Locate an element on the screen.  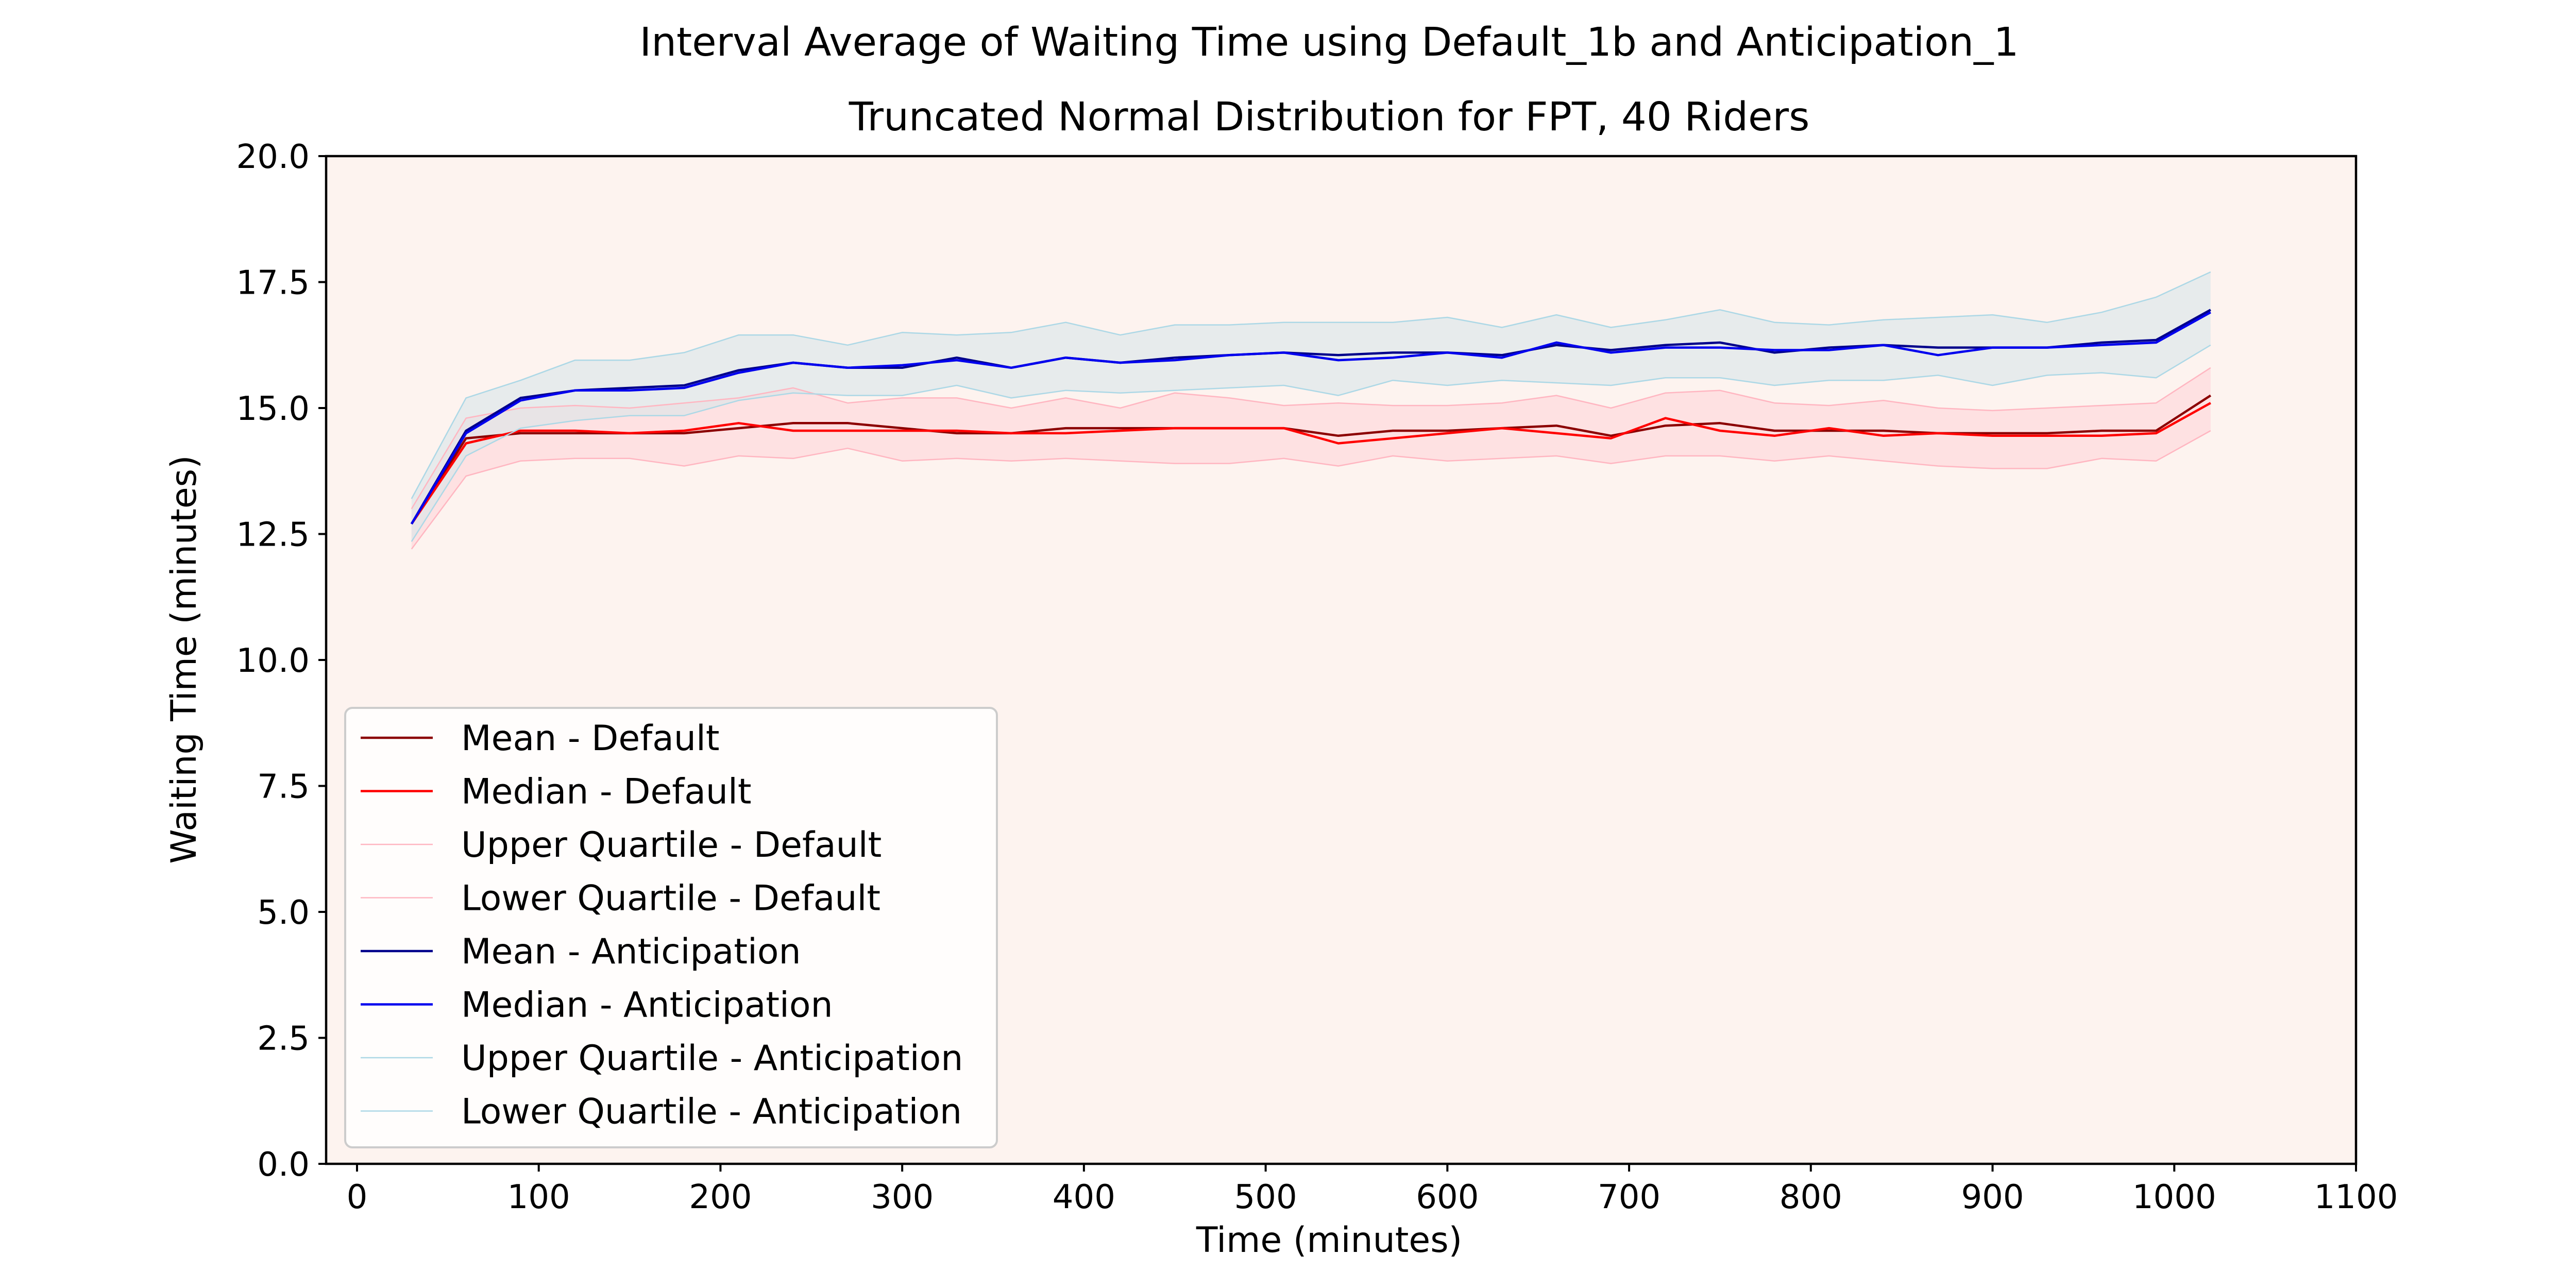
series-line-median-anticipation is located at coordinates (1310, 418).